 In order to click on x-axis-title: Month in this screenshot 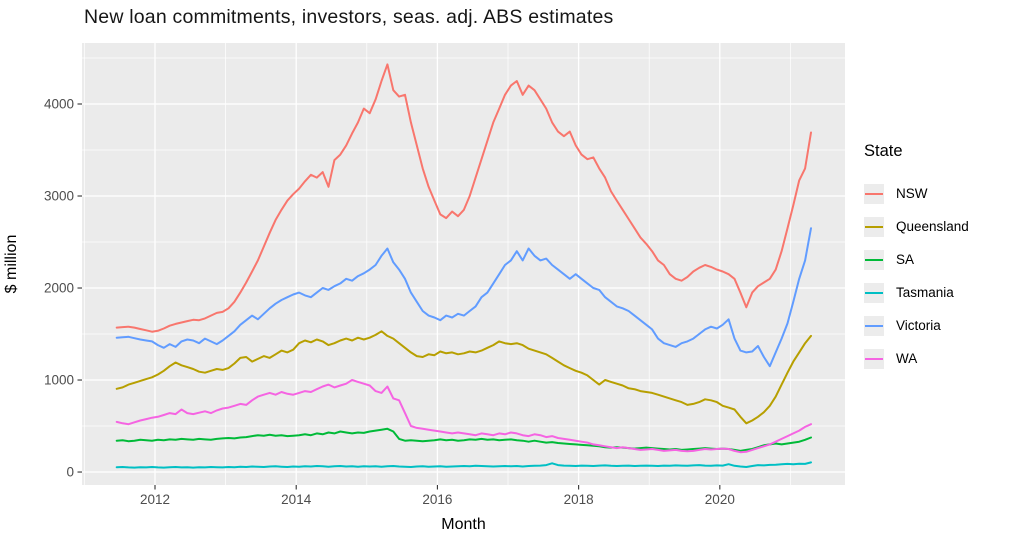, I will do `click(463, 524)`.